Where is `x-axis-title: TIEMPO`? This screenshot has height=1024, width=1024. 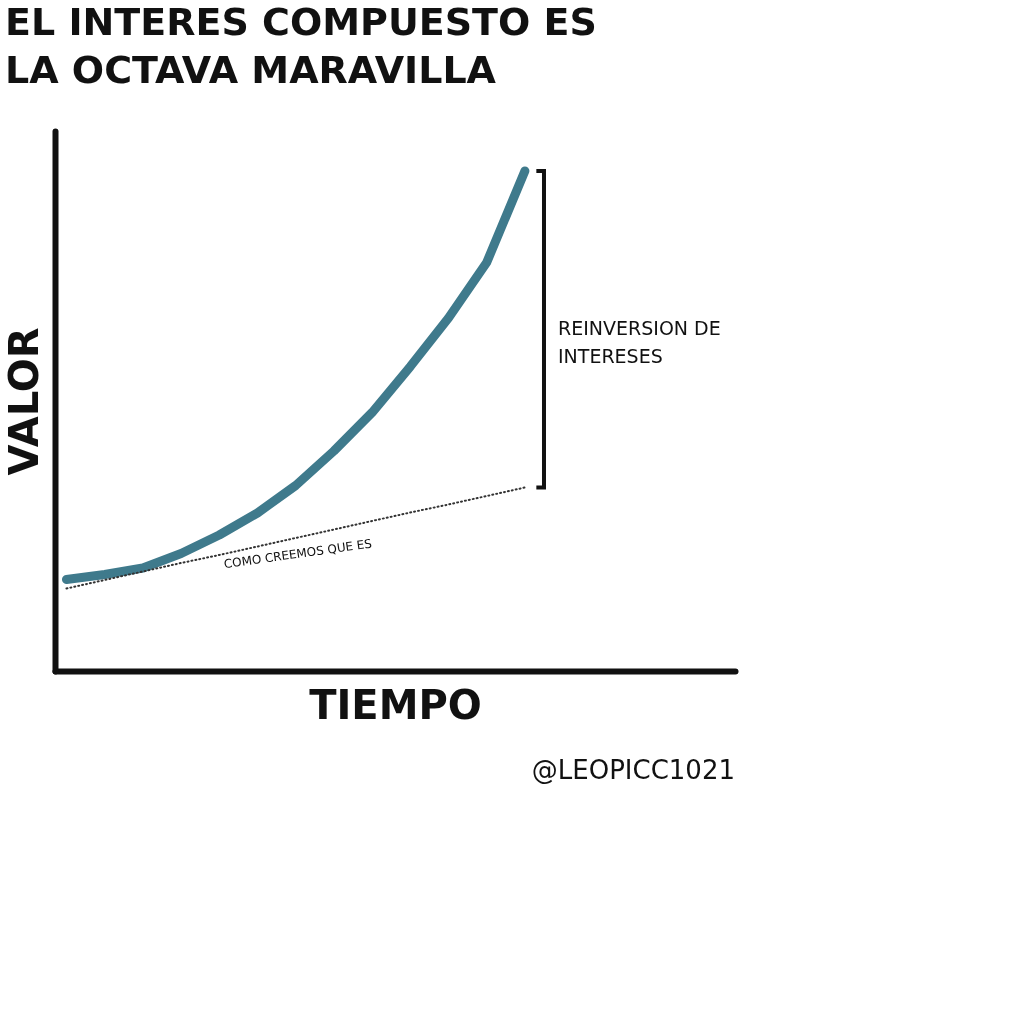
x-axis-title: TIEMPO is located at coordinates (395, 704).